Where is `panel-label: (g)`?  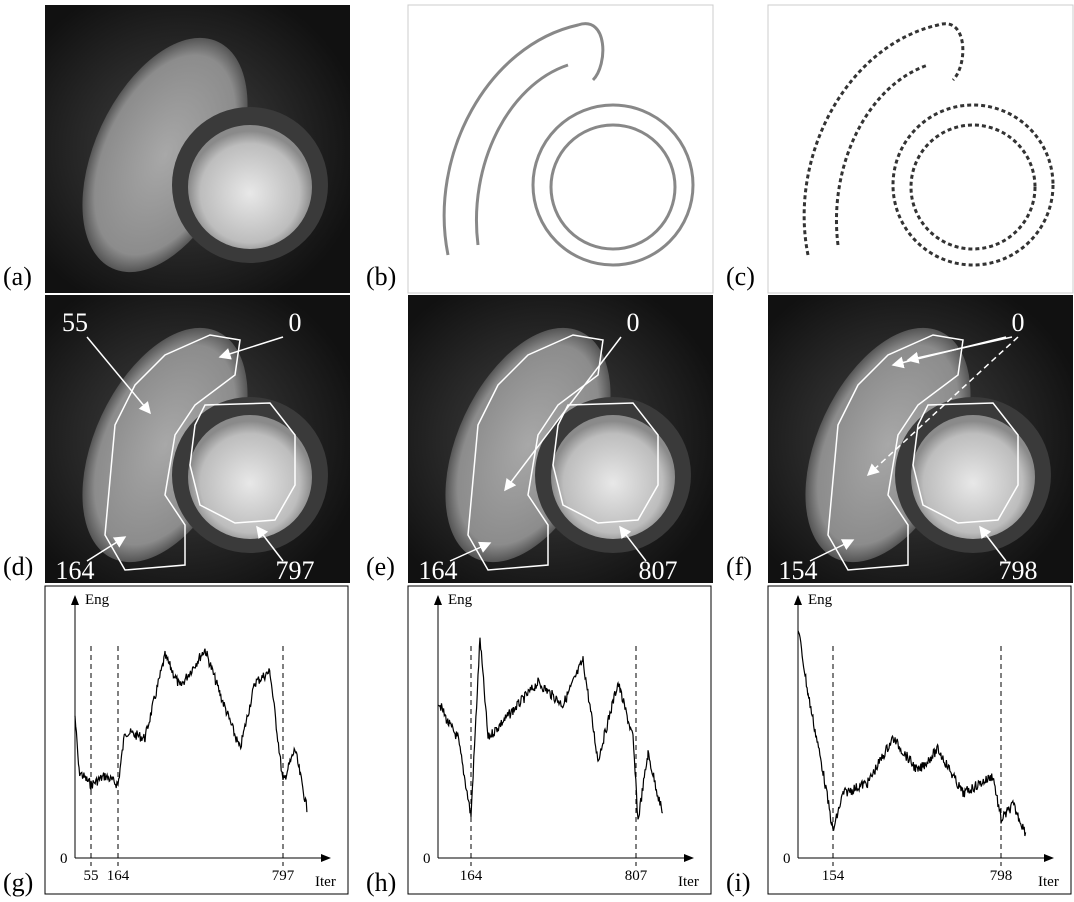 panel-label: (g) is located at coordinates (18, 882).